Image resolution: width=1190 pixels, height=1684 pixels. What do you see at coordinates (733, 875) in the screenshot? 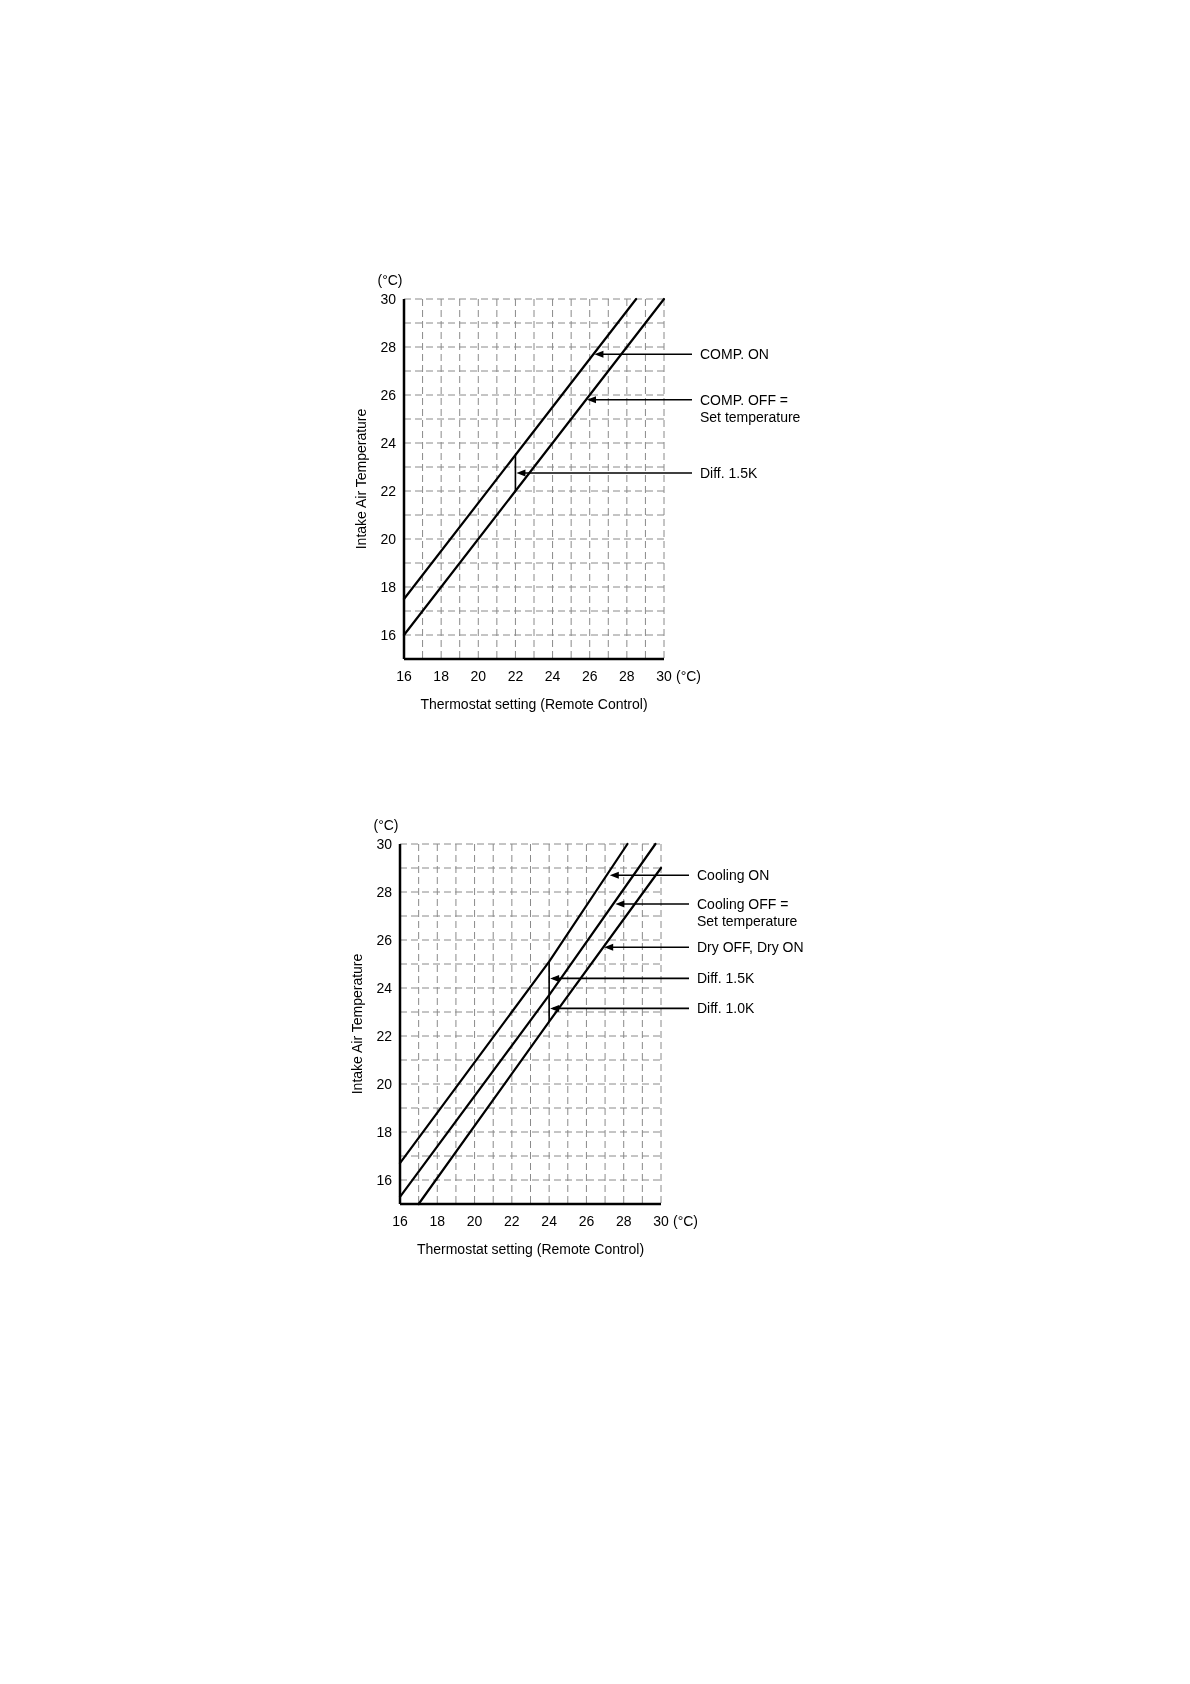
I see `annotation: Cooling ON` at bounding box center [733, 875].